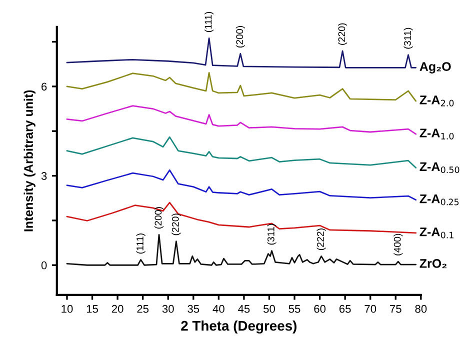 The image size is (474, 349). Describe the element at coordinates (244, 309) in the screenshot. I see `x-tick-label: 45` at that location.